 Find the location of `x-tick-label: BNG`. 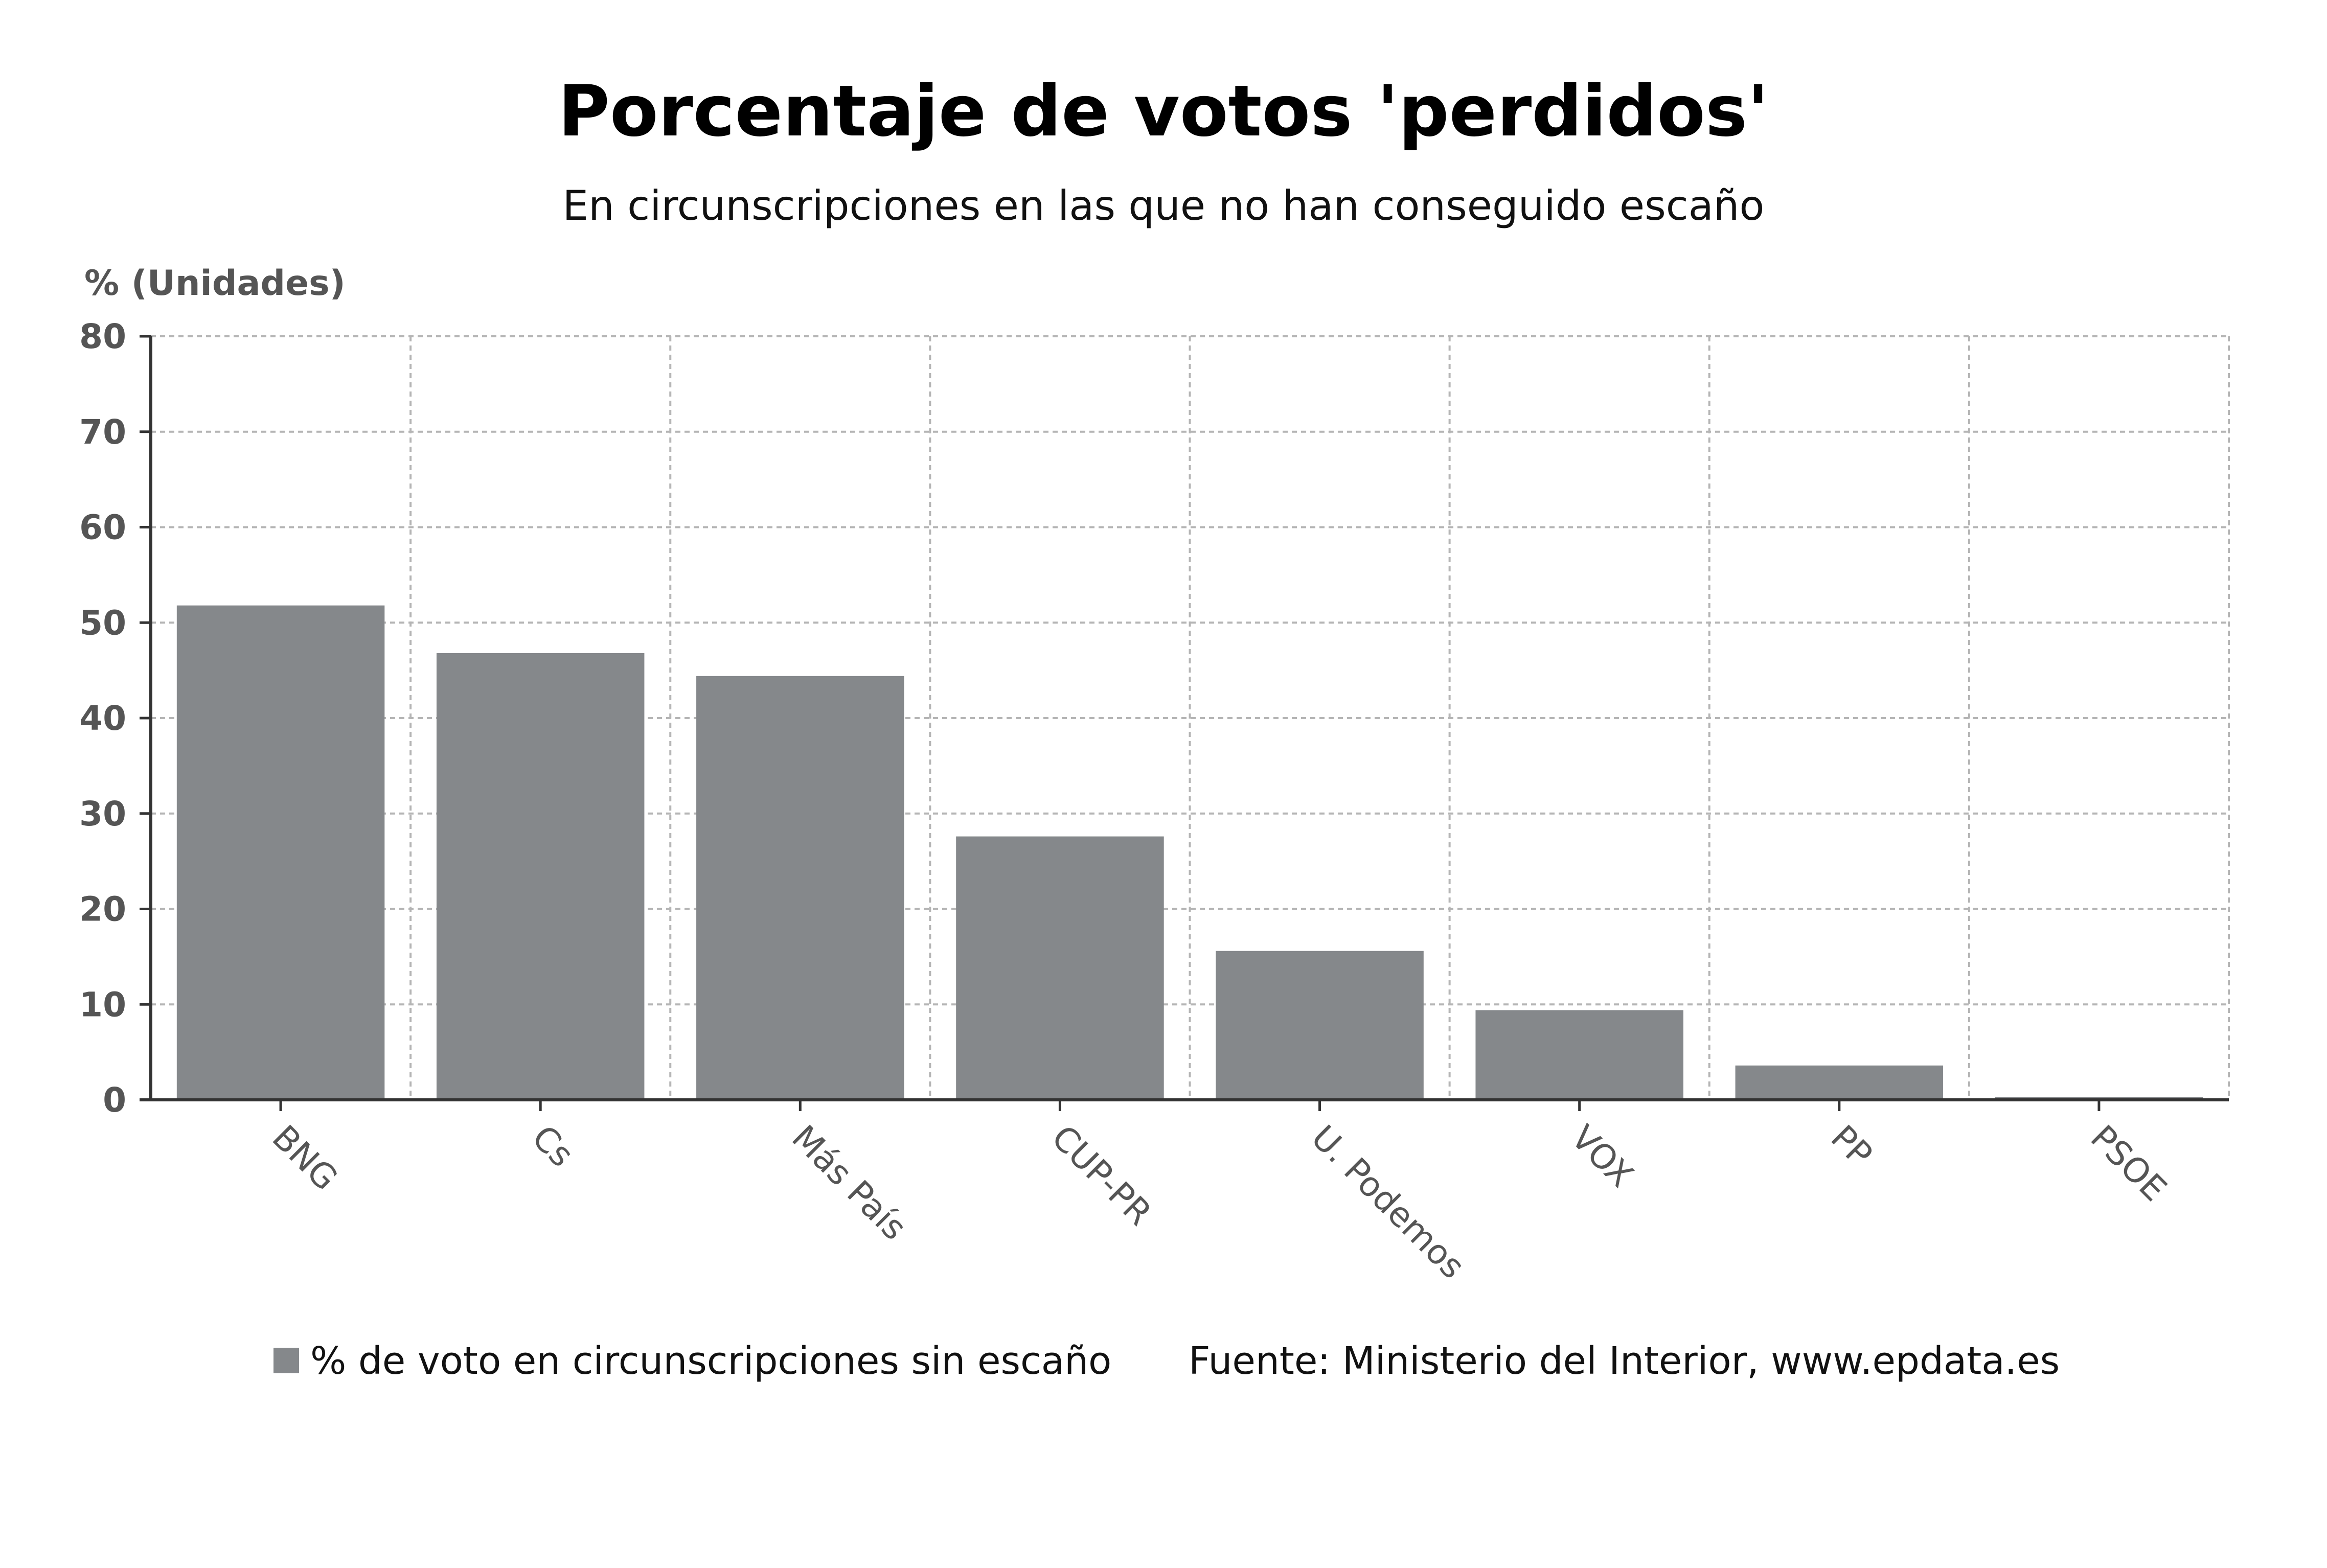

x-tick-label: BNG is located at coordinates (305, 1158).